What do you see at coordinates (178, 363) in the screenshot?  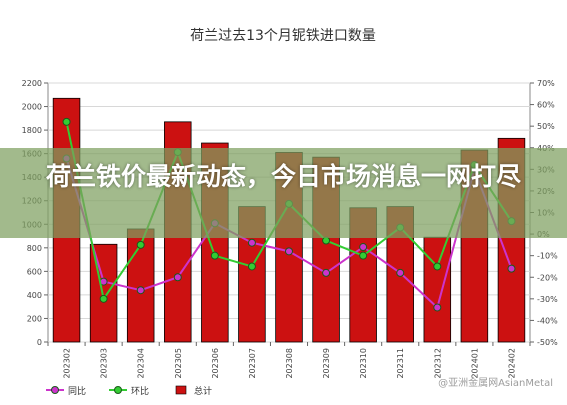 I see `category-label: 202305` at bounding box center [178, 363].